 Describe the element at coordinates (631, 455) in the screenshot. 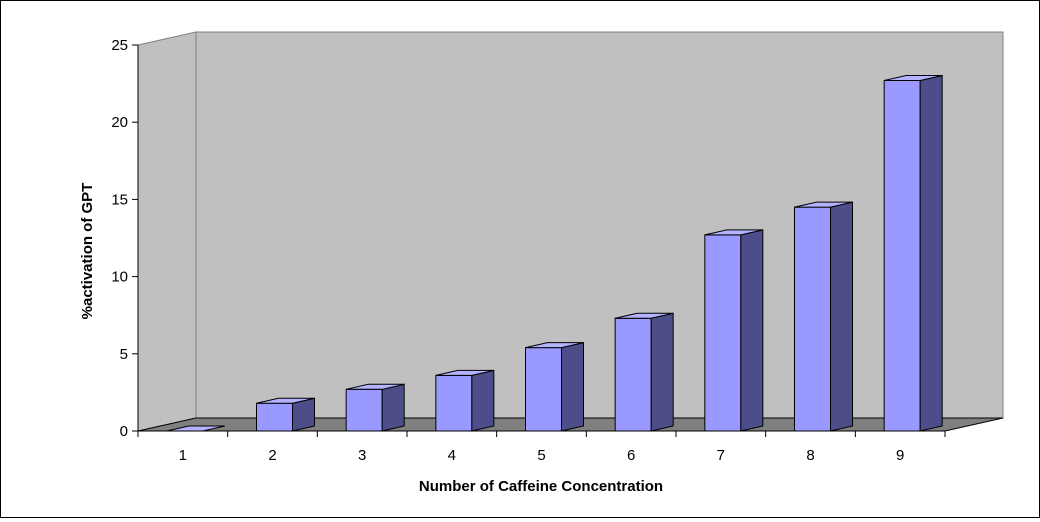

I see `x-tick-label: 6` at that location.